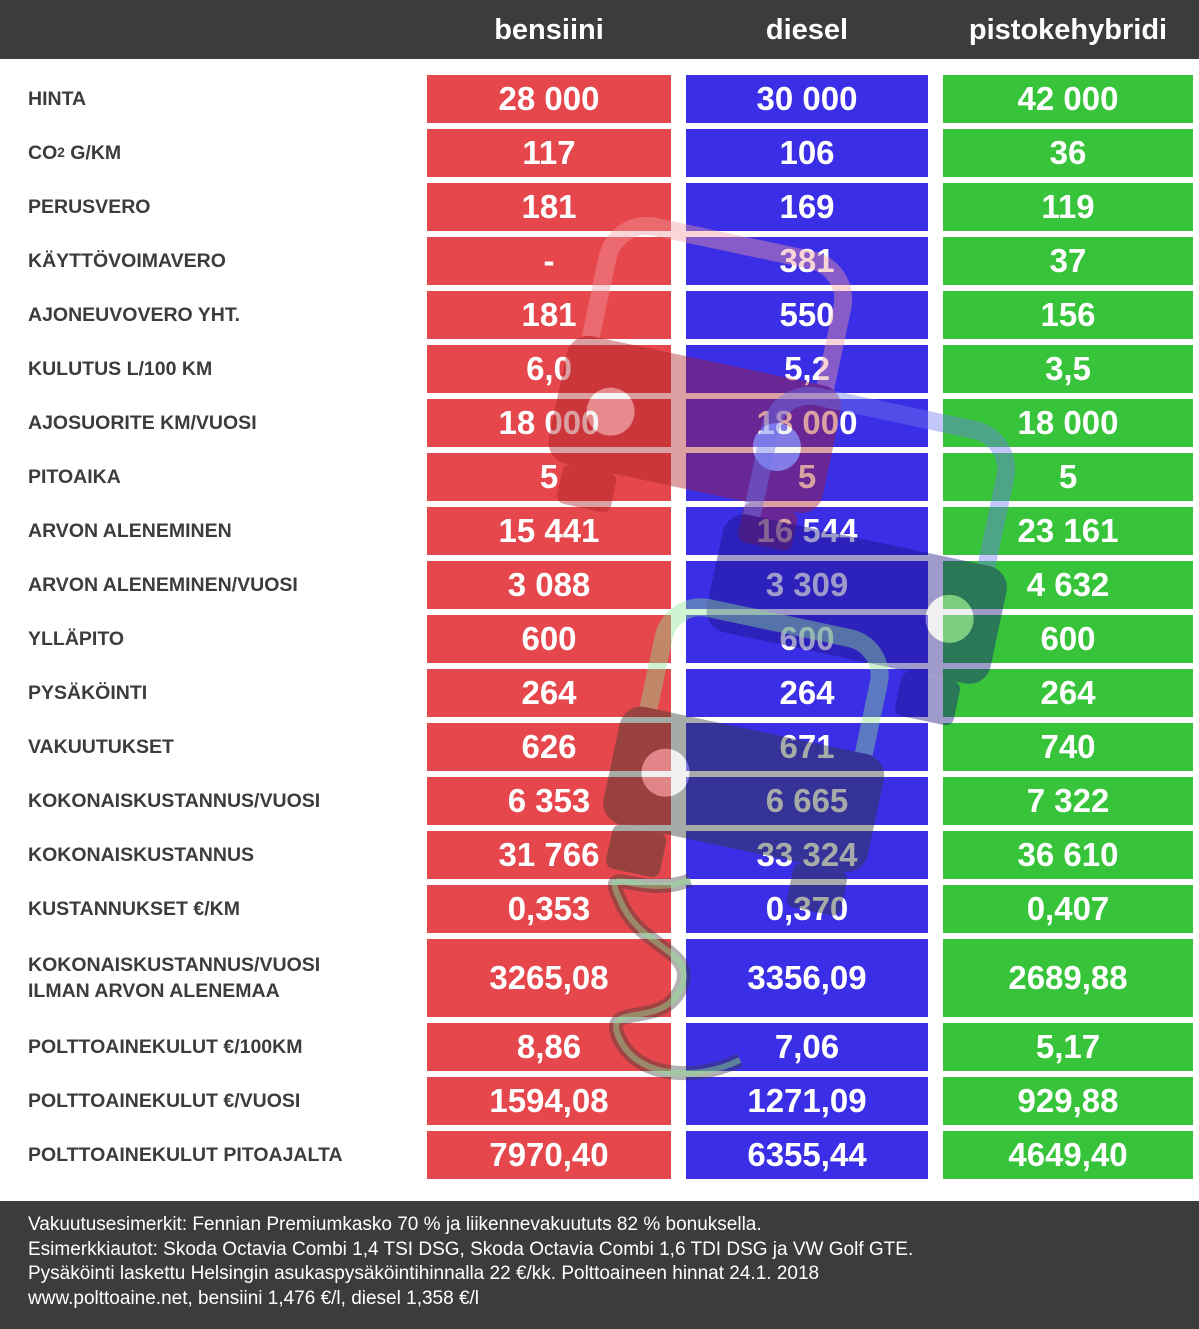 This screenshot has width=1199, height=1329. I want to click on cell-pistokehybridi: 18 000, so click(1068, 423).